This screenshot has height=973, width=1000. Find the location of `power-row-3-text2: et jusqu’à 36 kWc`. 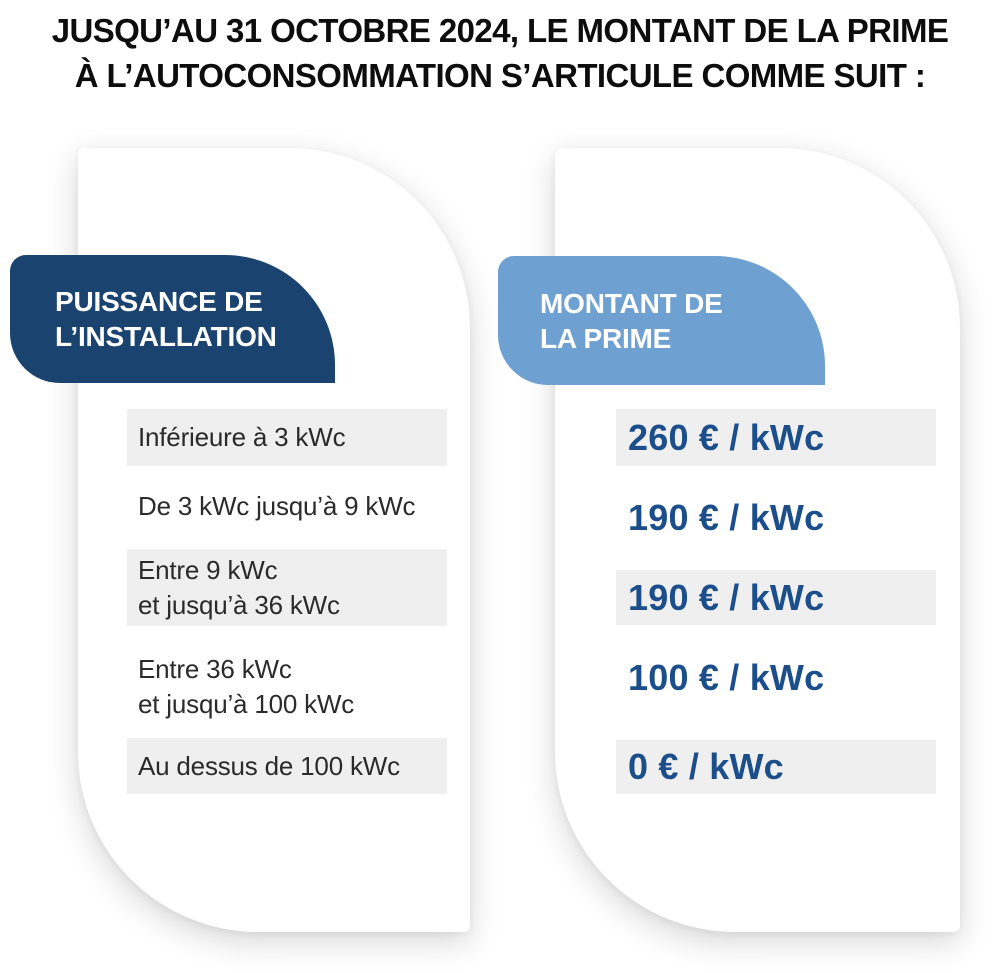

power-row-3-text2: et jusqu’à 36 kWc is located at coordinates (239, 604).